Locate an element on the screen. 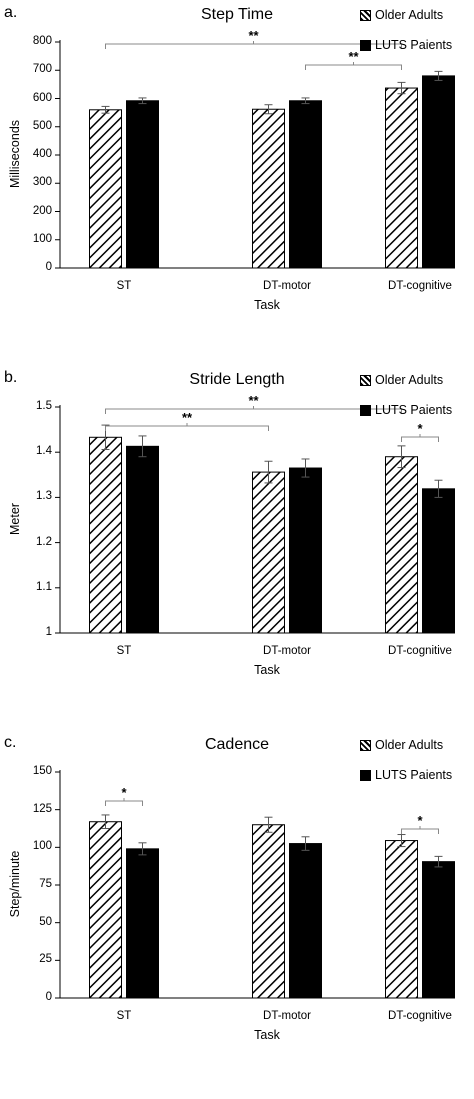 This screenshot has height=1099, width=474. y-tick-label: 500 is located at coordinates (42, 125).